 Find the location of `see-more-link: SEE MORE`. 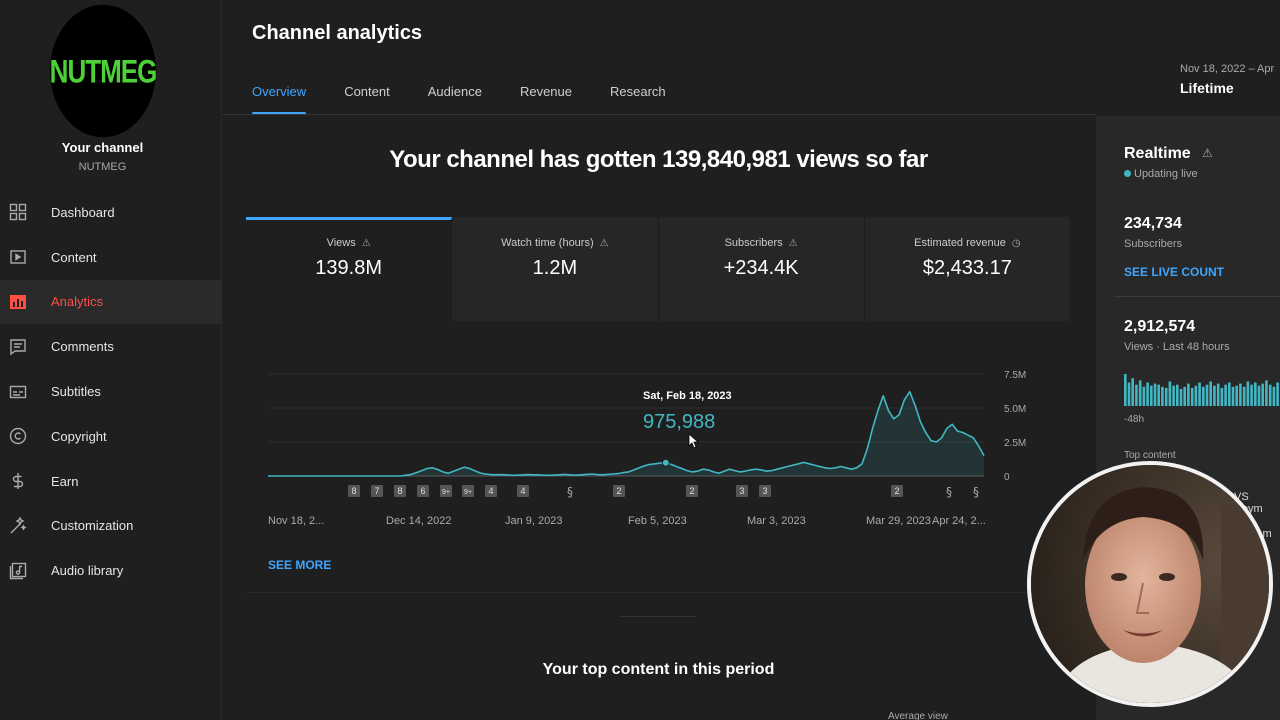

see-more-link: SEE MORE is located at coordinates (300, 565).